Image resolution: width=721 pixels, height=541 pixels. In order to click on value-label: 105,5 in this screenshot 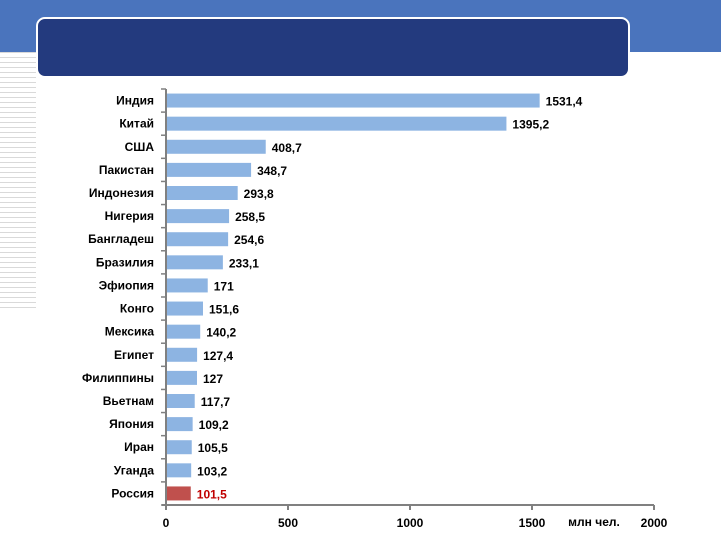, I will do `click(213, 448)`.